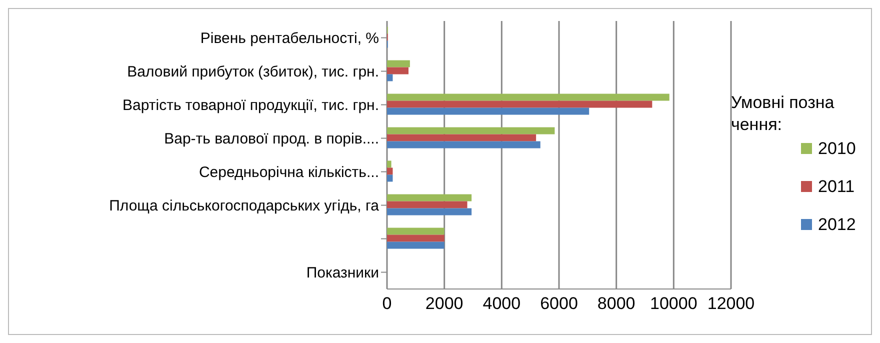 This screenshot has height=343, width=880. Describe the element at coordinates (783, 114) in the screenshot. I see `legend-title: Умовні позначення:` at that location.